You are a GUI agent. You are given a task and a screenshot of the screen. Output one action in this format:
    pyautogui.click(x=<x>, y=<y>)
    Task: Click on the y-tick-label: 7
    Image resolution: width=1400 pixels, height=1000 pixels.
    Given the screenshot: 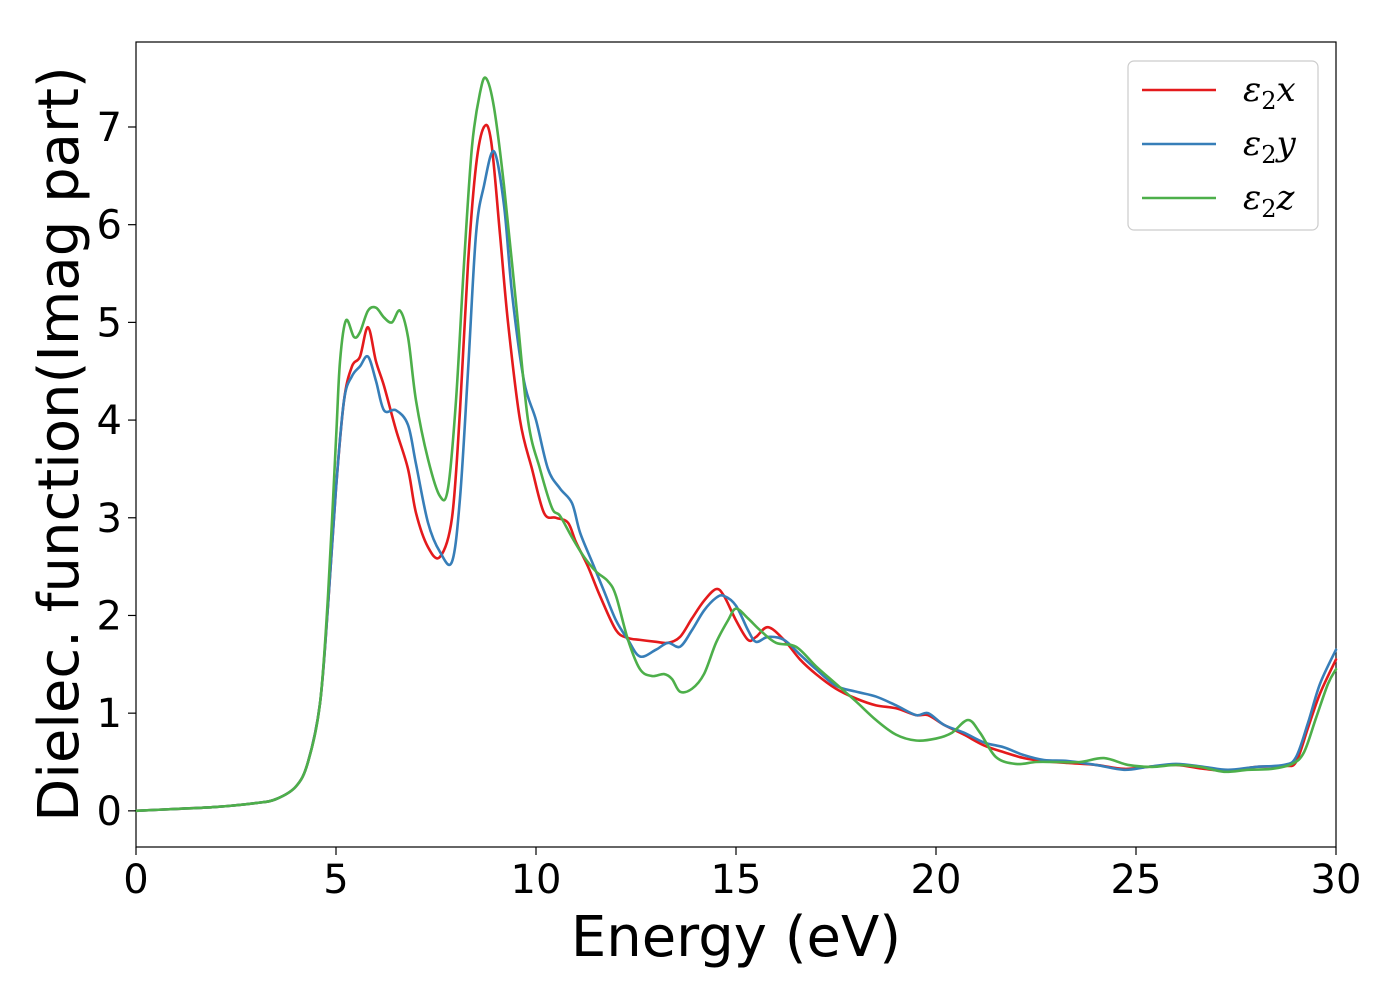 What is the action you would take?
    pyautogui.click(x=109, y=128)
    